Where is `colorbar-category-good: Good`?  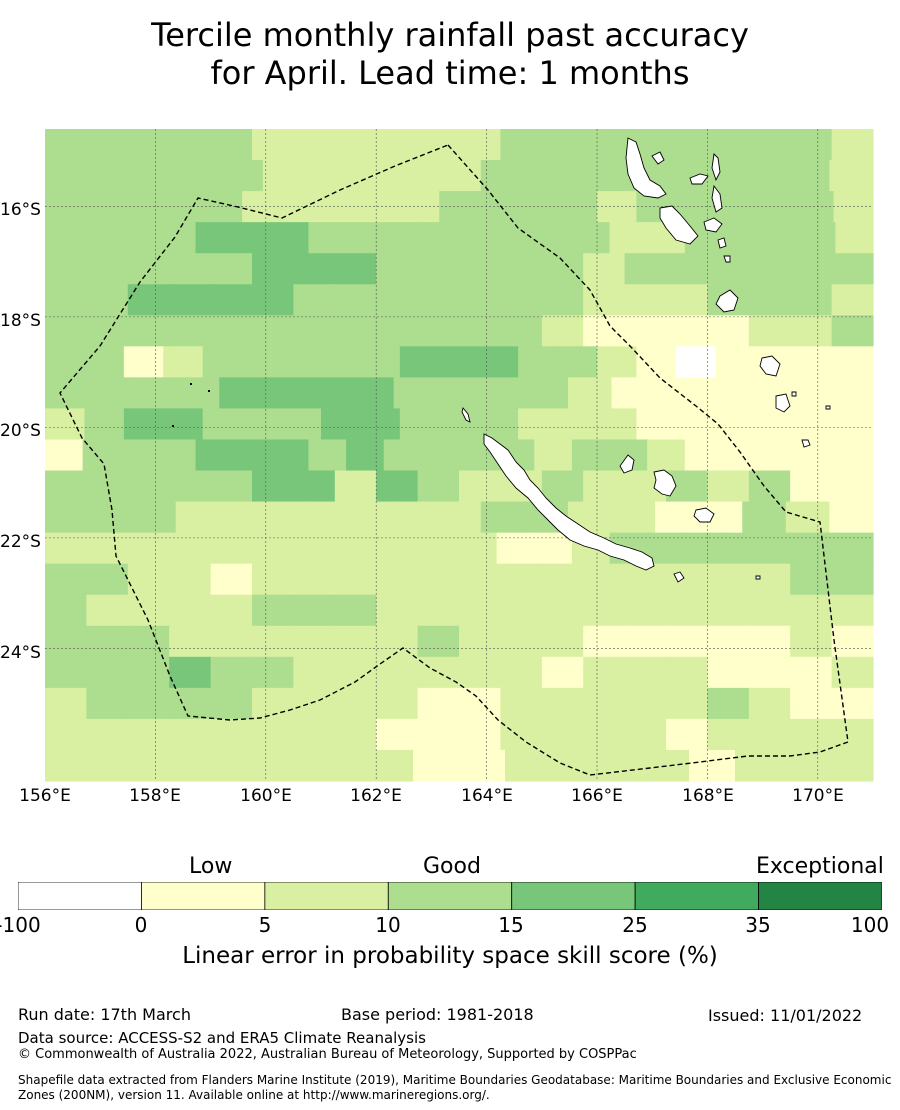 colorbar-category-good: Good is located at coordinates (452, 866).